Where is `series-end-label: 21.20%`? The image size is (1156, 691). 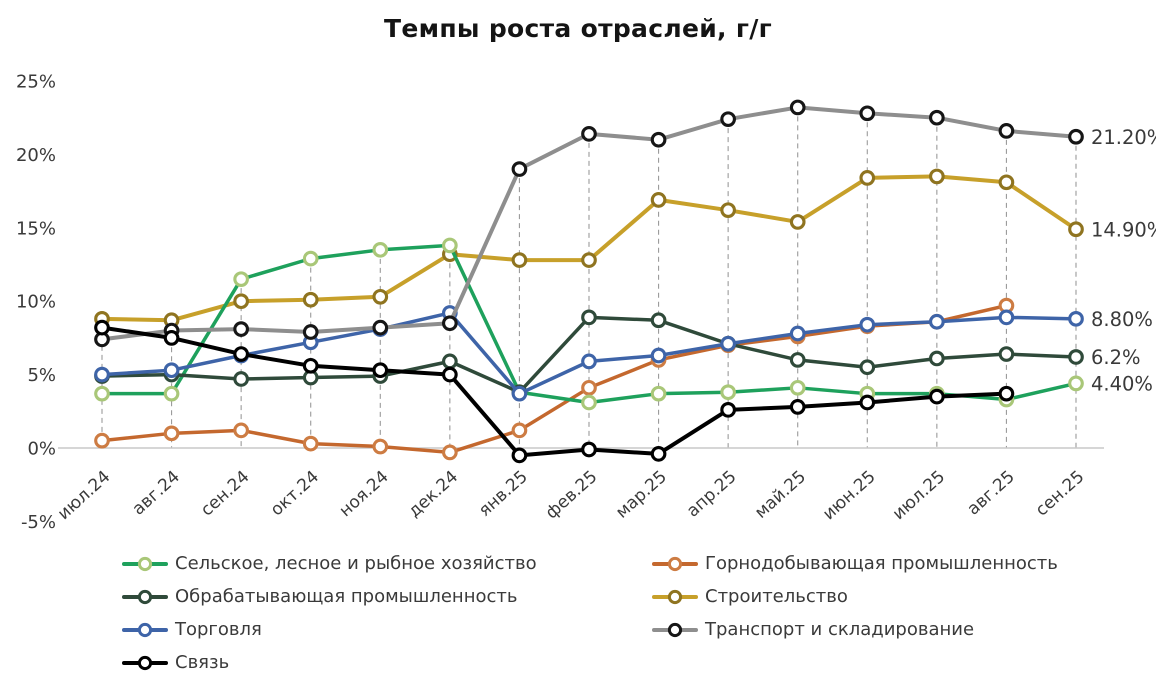 series-end-label: 21.20% is located at coordinates (1123, 137).